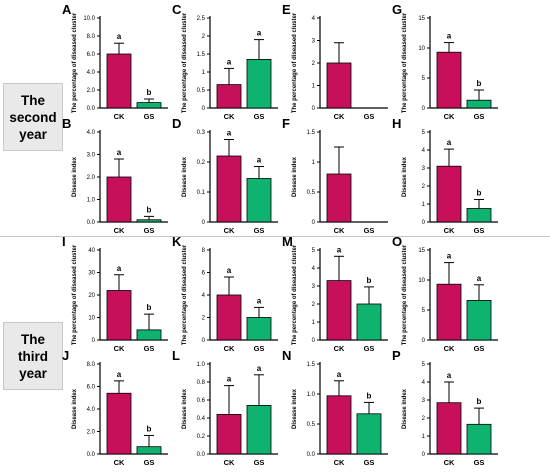  I want to click on panel-letter: L, so click(176, 355).